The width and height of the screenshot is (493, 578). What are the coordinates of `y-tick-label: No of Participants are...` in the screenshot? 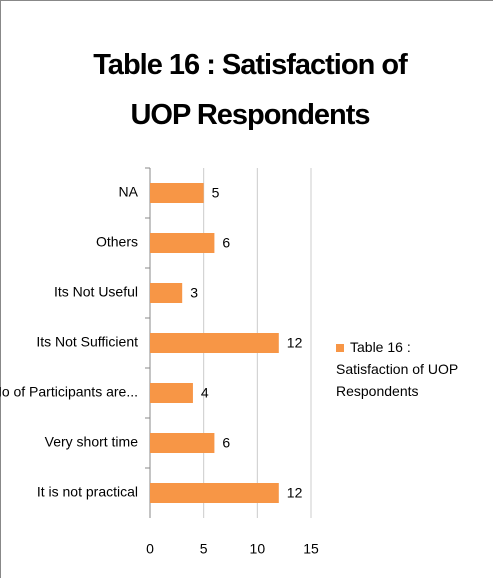 It's located at (69, 392).